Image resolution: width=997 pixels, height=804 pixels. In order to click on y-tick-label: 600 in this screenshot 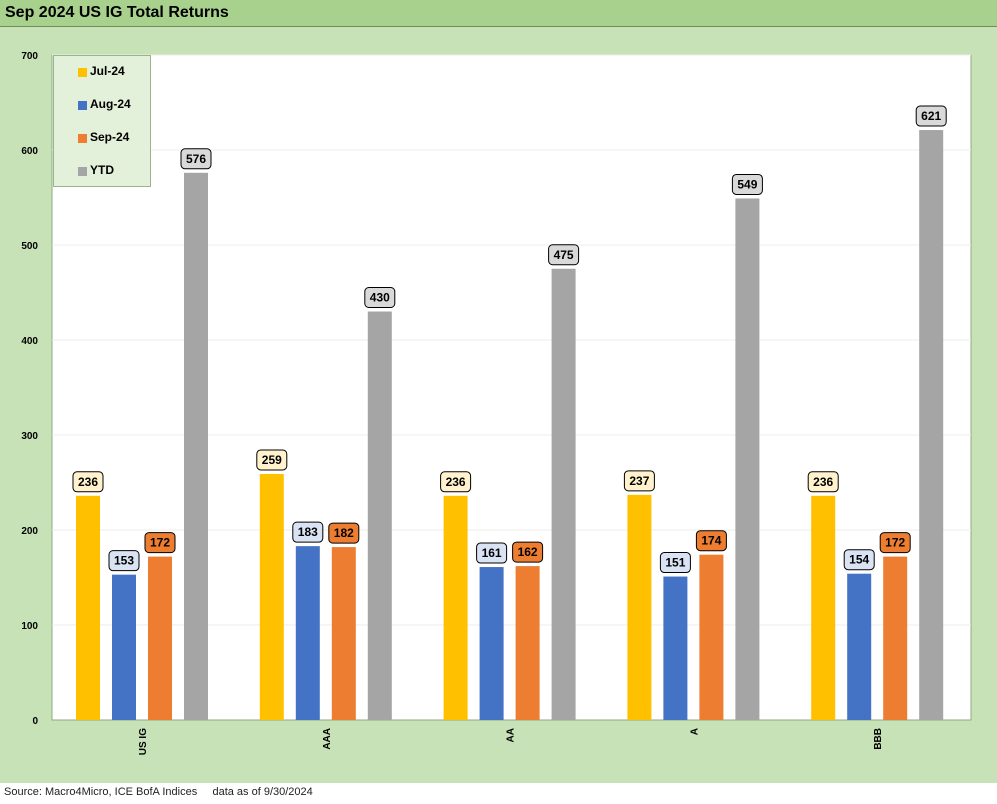, I will do `click(29, 151)`.